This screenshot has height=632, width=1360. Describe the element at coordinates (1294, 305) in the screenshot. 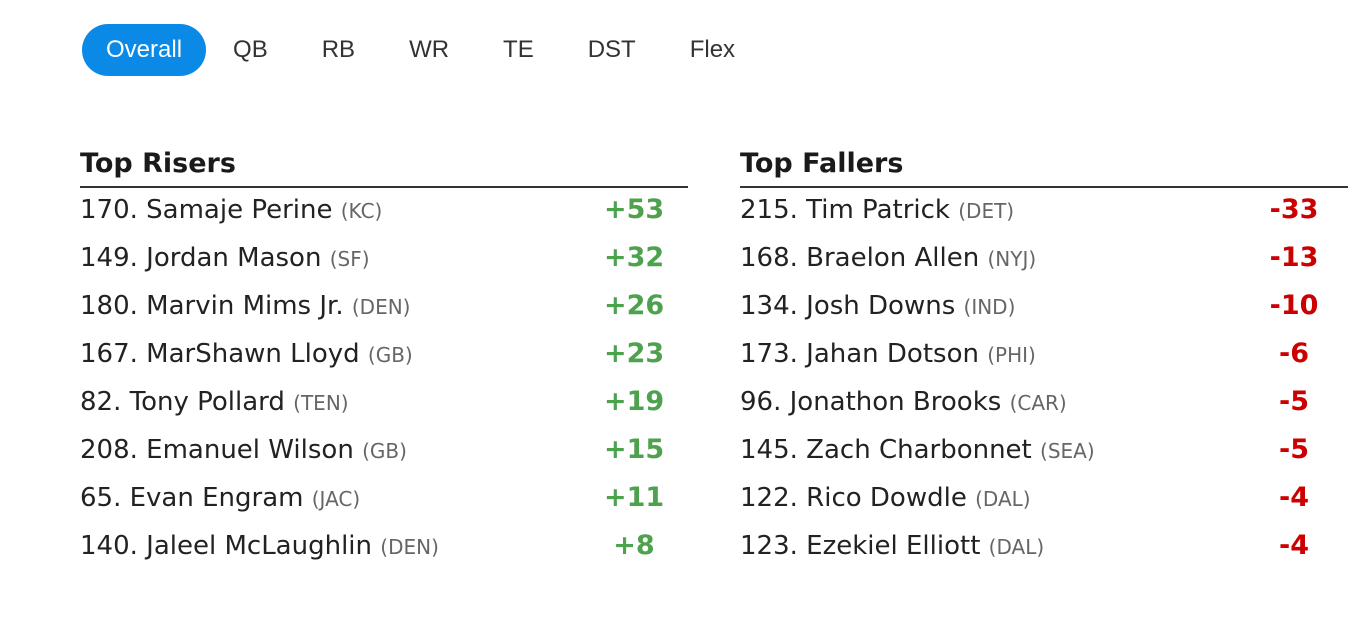

I see `rank-change: -10` at that location.